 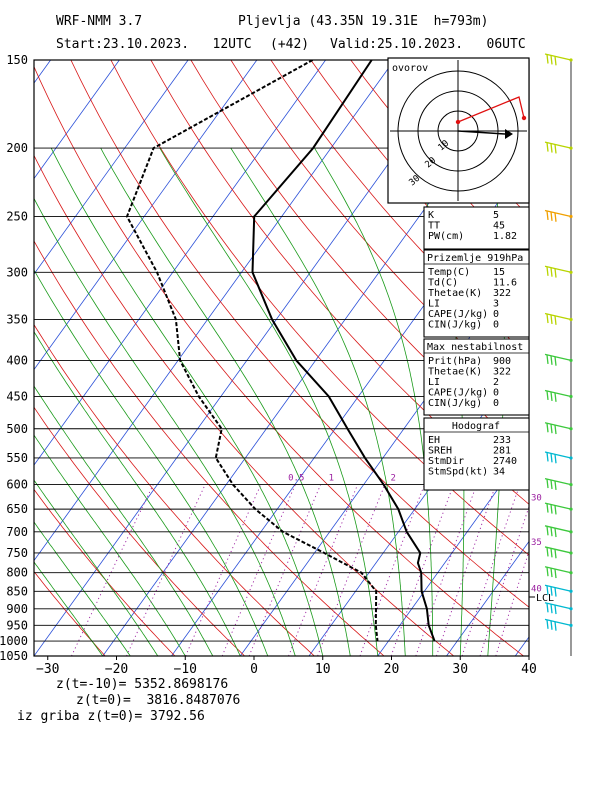 What do you see at coordinates (491, 109) in the screenshot?
I see `hodograph-trace` at bounding box center [491, 109].